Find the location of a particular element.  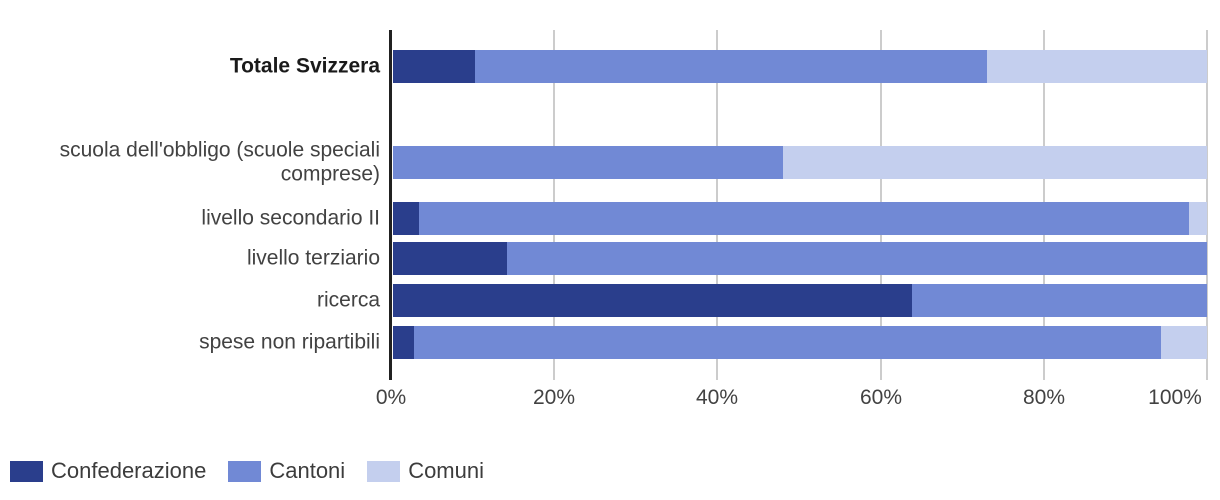

legend-item-comuni: Comuni is located at coordinates (425, 471).